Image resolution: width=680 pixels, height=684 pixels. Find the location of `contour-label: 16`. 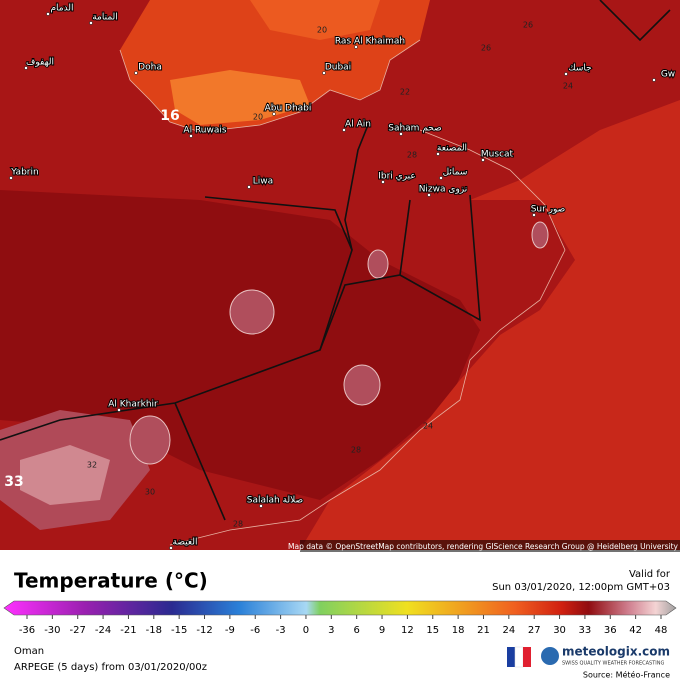

contour-label: 16 is located at coordinates (169, 116).